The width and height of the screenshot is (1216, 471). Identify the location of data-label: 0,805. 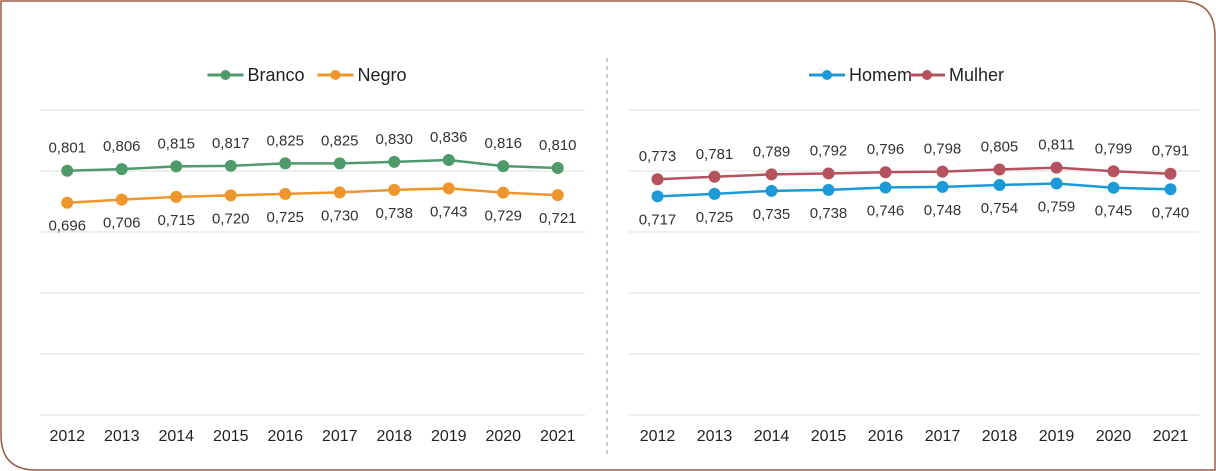
(1000, 146).